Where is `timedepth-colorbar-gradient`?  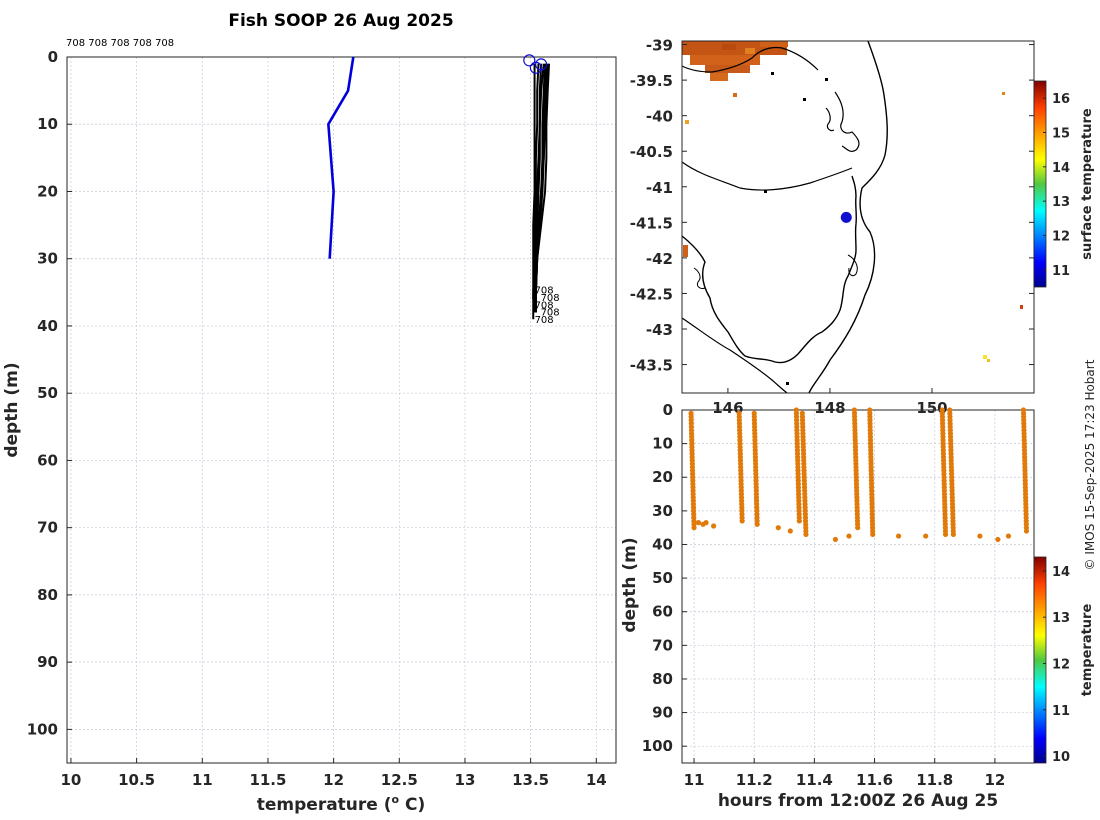
timedepth-colorbar-gradient is located at coordinates (1040, 660).